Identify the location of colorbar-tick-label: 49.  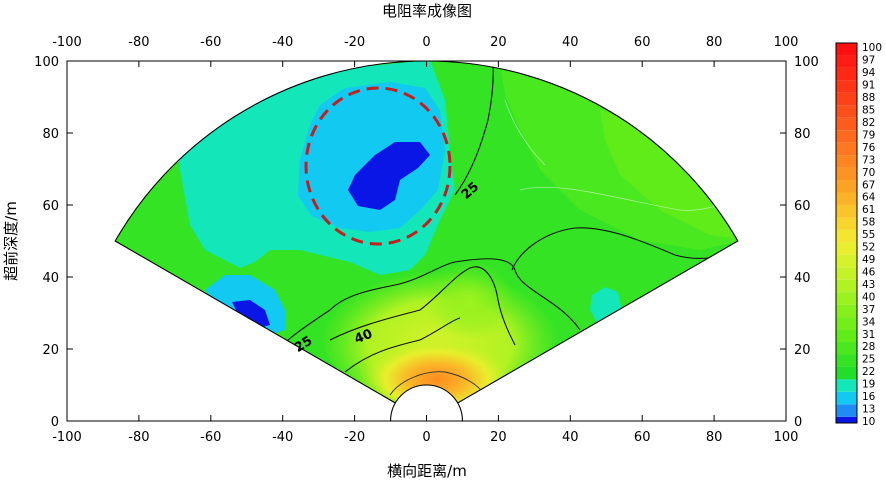
(868, 260).